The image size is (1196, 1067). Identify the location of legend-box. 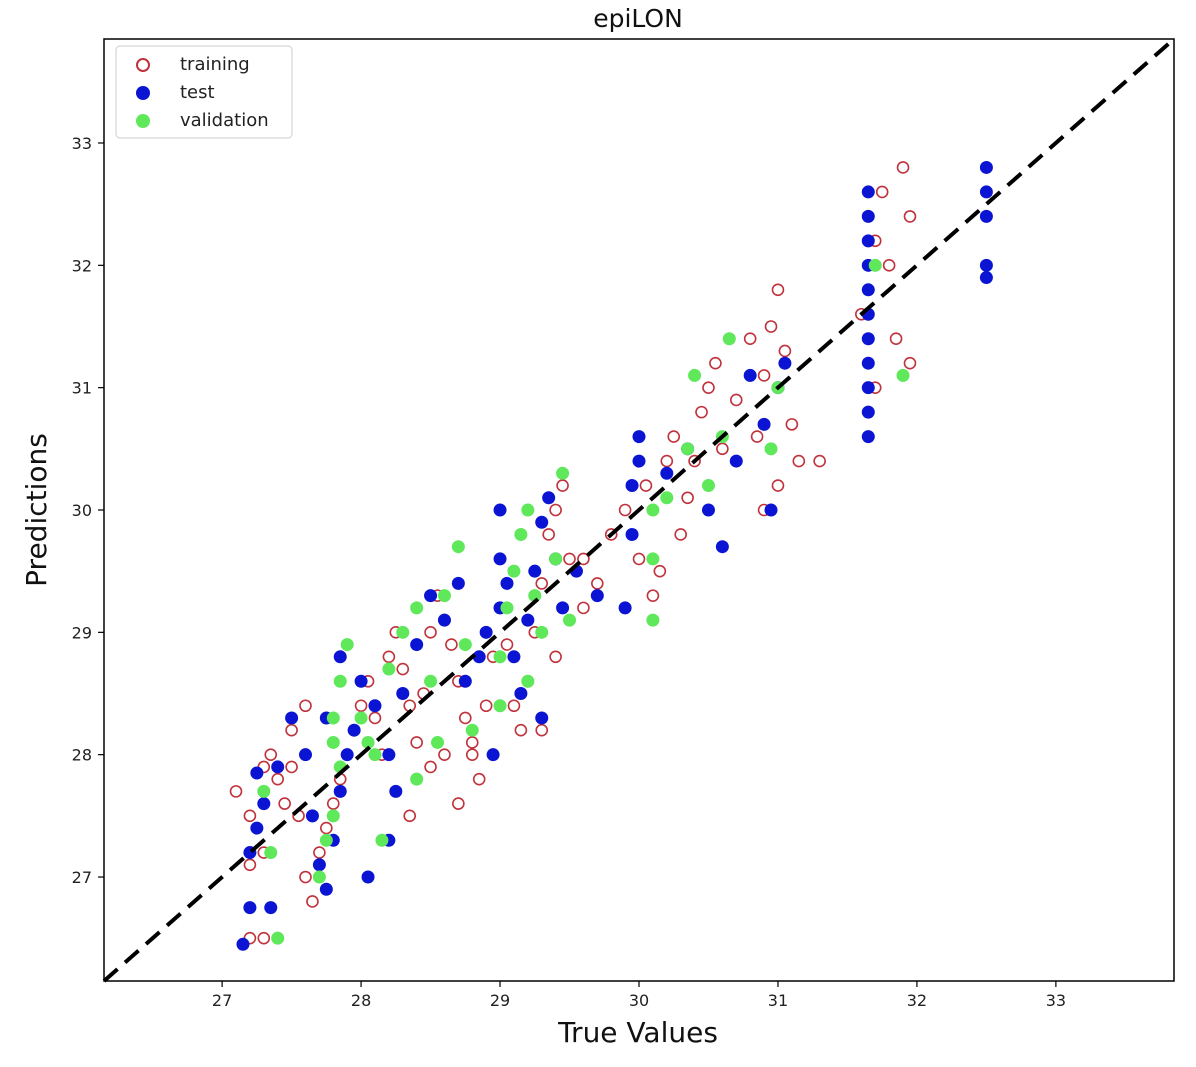
(204, 92).